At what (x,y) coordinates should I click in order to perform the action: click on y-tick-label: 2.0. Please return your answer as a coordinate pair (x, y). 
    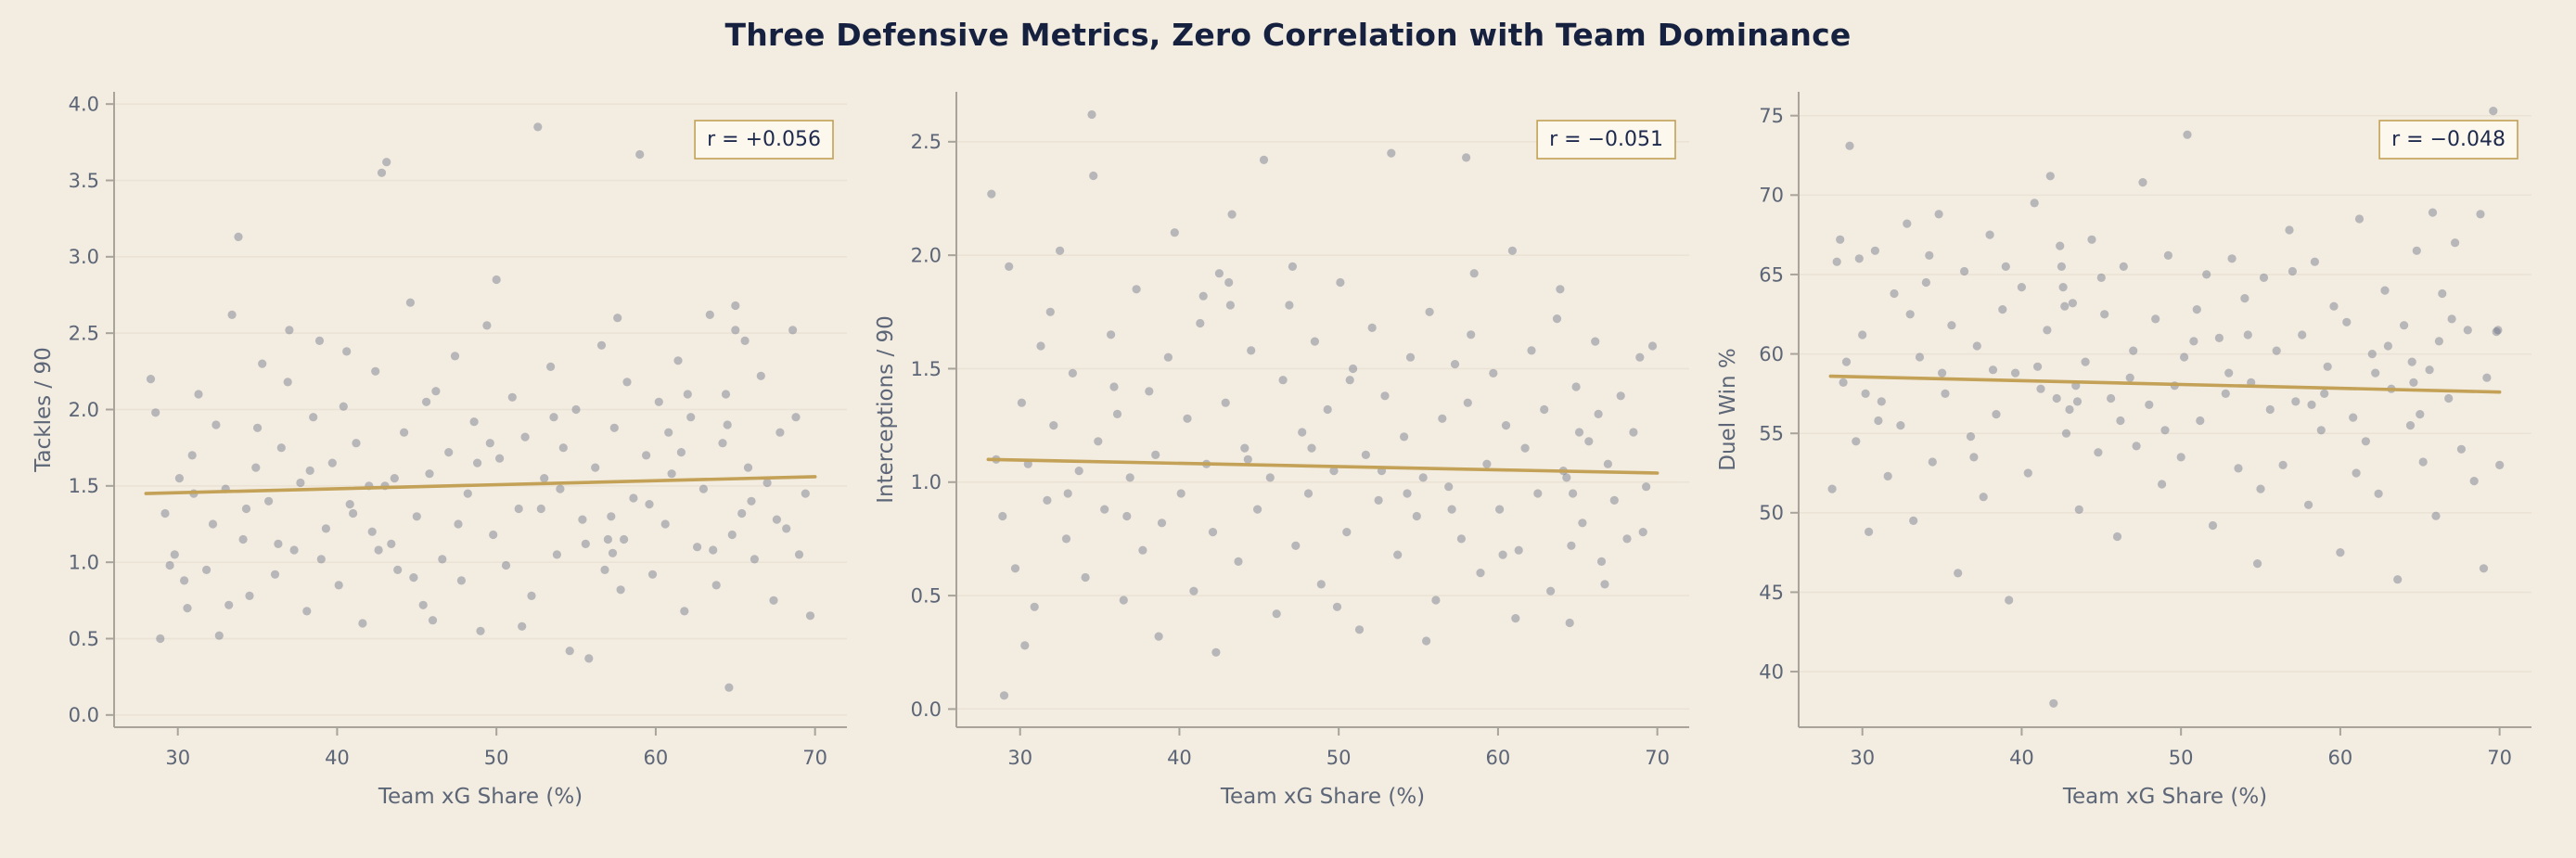
    Looking at the image, I should click on (926, 255).